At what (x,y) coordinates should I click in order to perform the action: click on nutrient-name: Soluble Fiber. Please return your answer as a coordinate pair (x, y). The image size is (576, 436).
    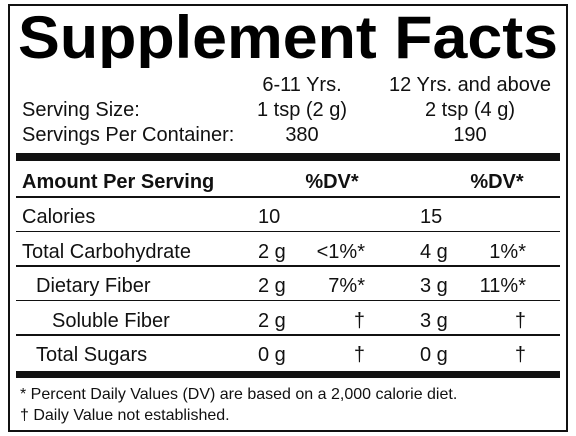
    Looking at the image, I should click on (111, 320).